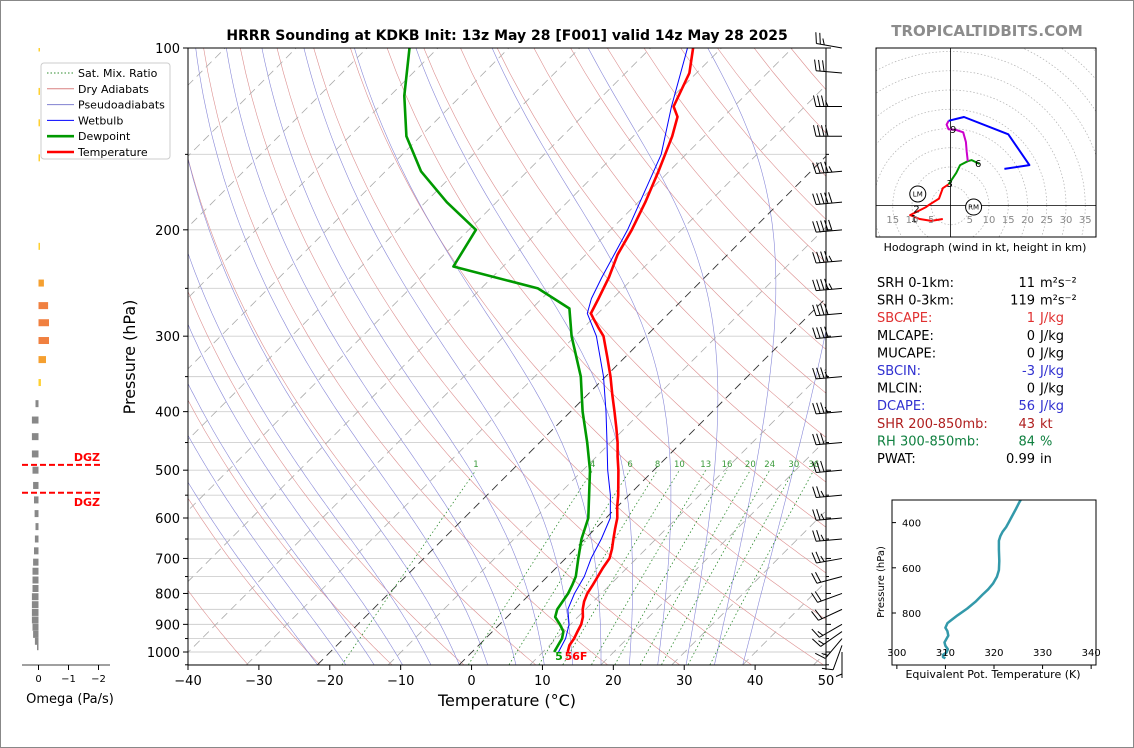 Image resolution: width=1134 pixels, height=748 pixels. I want to click on omega-tick-label: −1, so click(68, 679).